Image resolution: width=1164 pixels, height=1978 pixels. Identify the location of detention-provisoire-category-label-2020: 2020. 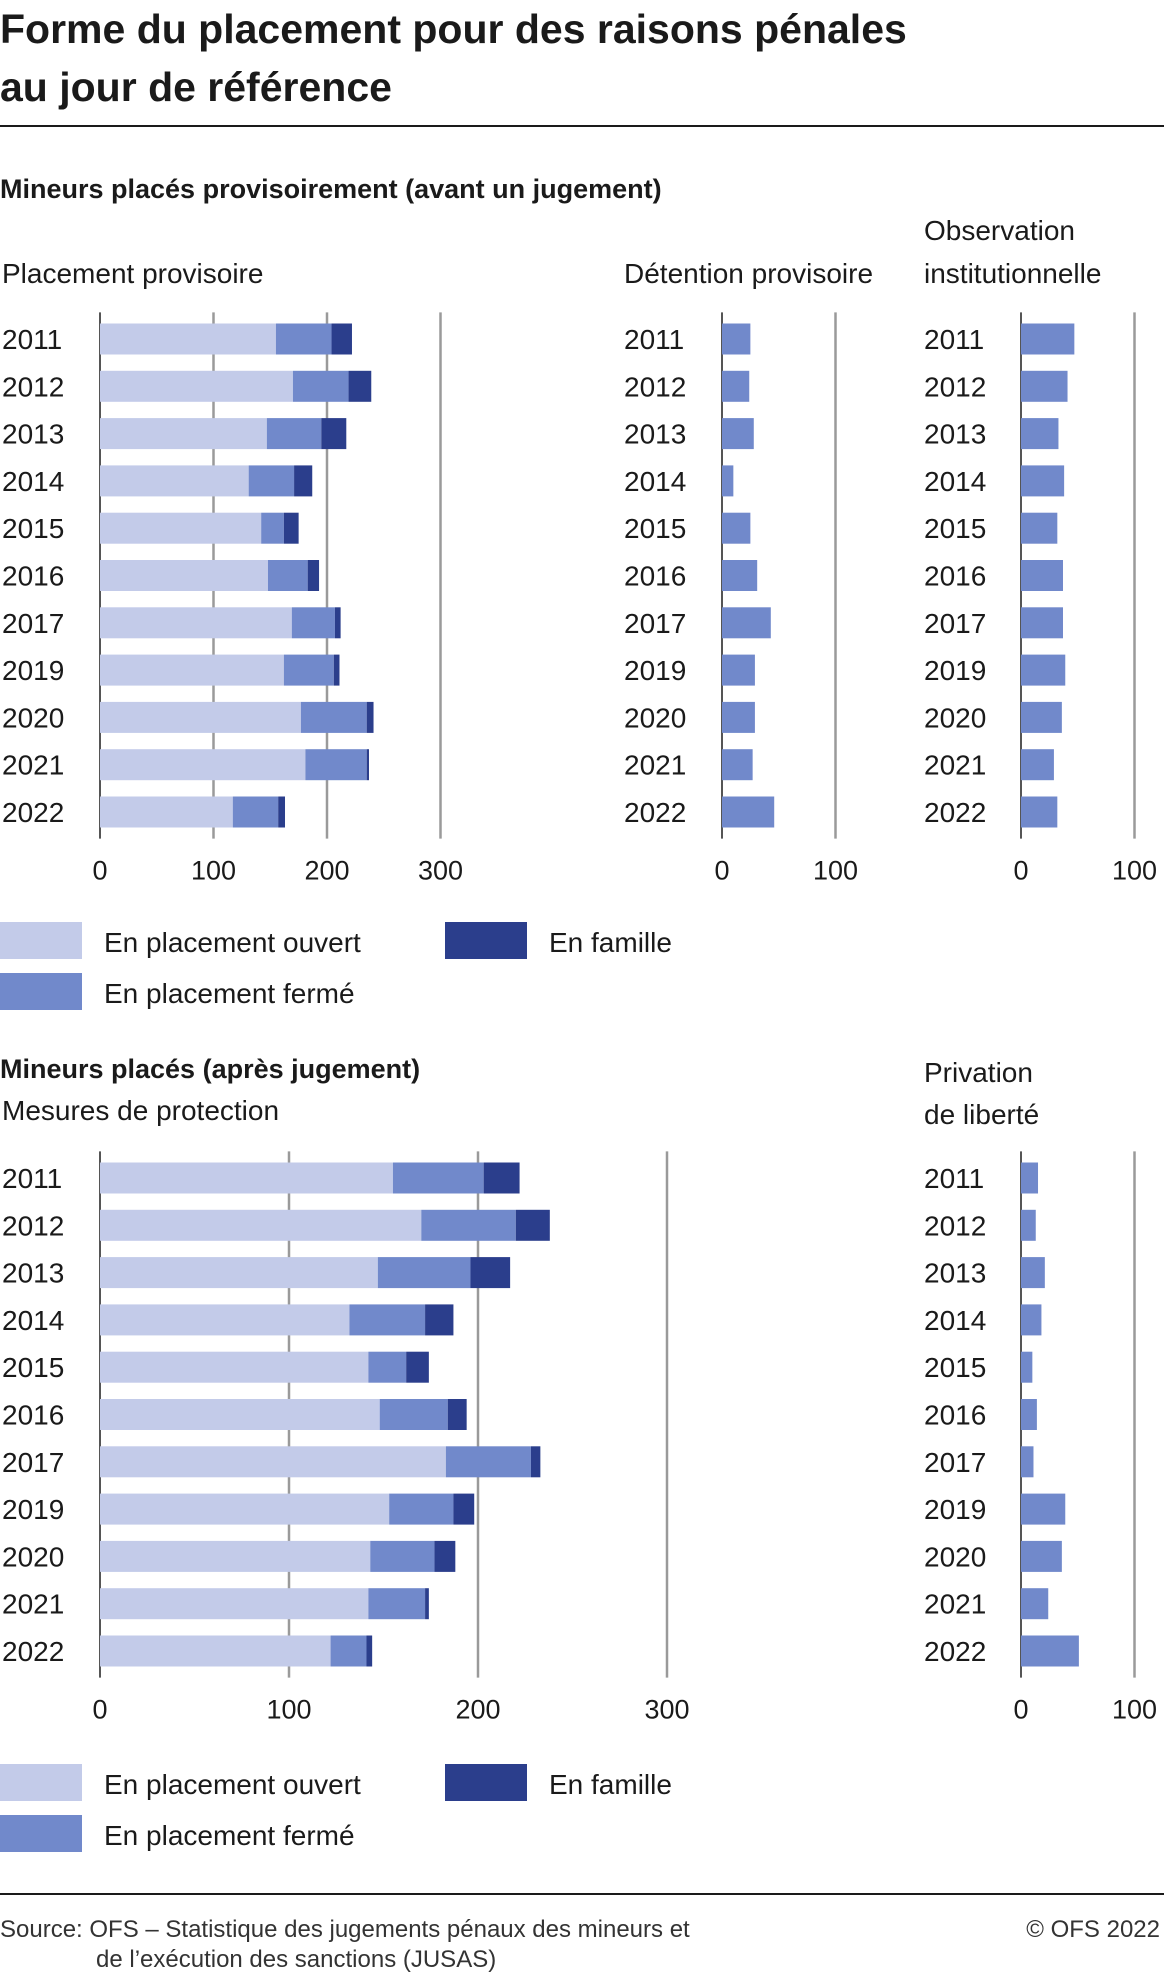
(655, 717).